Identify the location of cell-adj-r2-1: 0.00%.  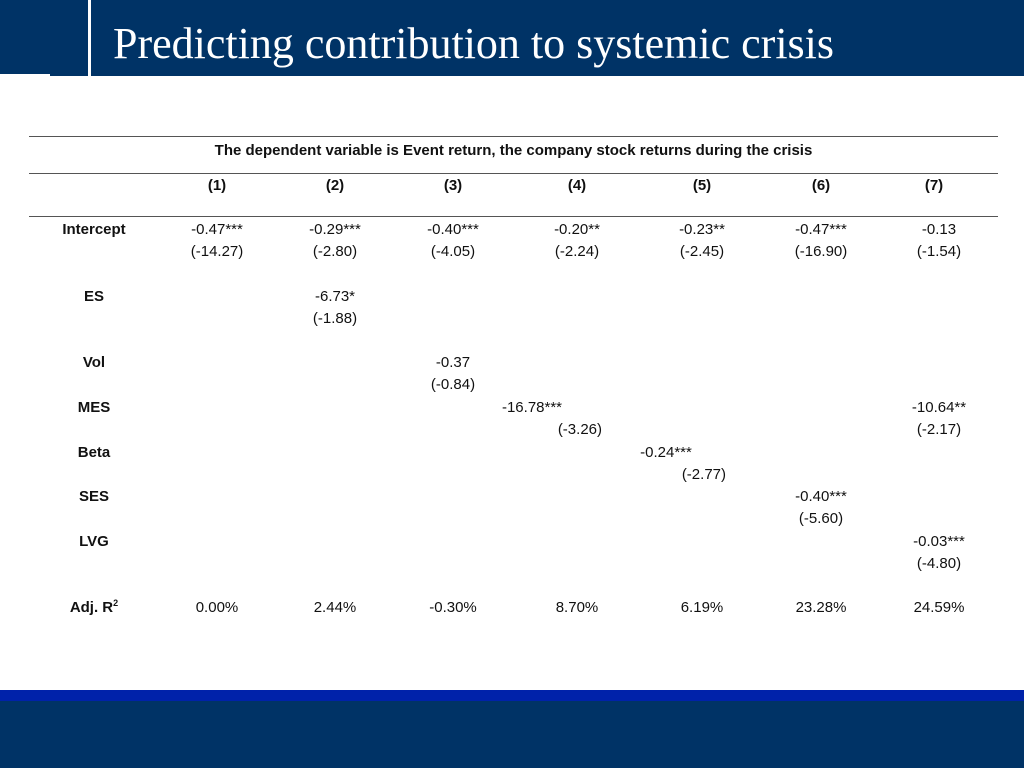
(217, 607).